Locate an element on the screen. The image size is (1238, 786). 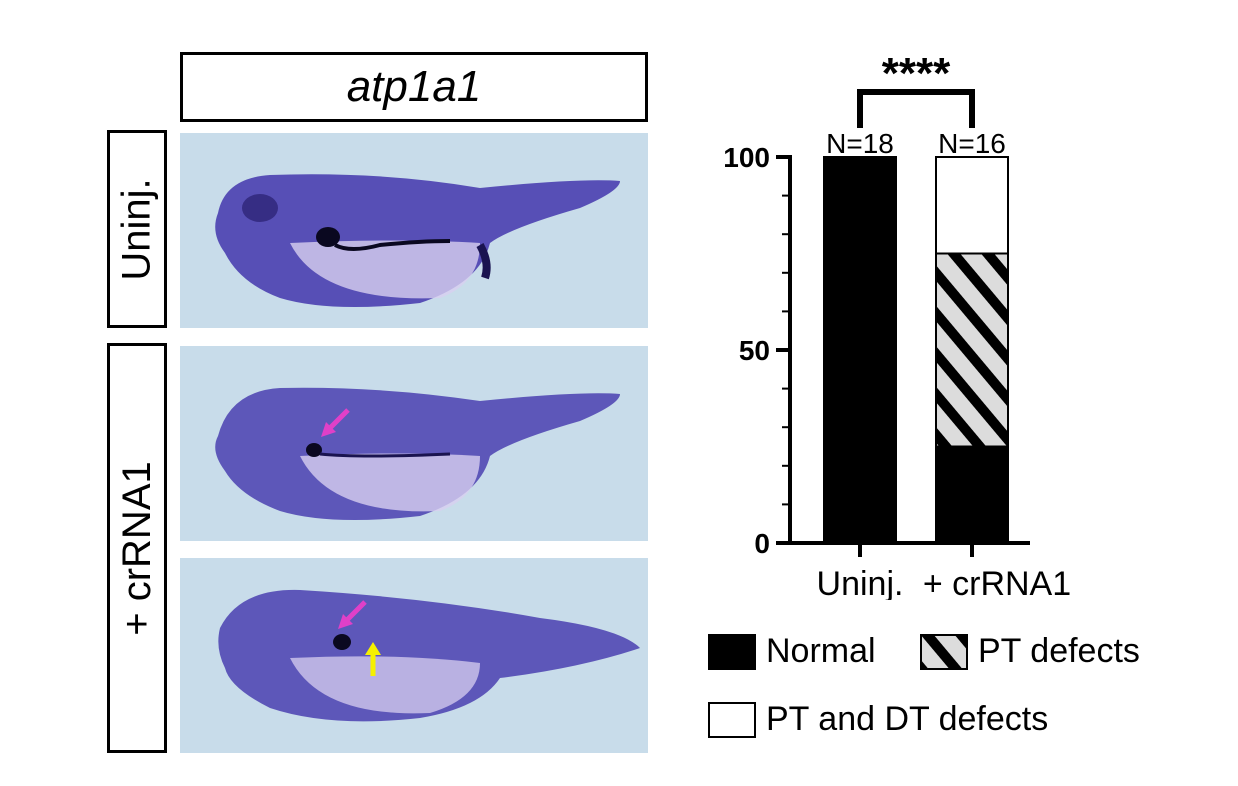
legend-label-pt-defects: PT defects is located at coordinates (1059, 651).